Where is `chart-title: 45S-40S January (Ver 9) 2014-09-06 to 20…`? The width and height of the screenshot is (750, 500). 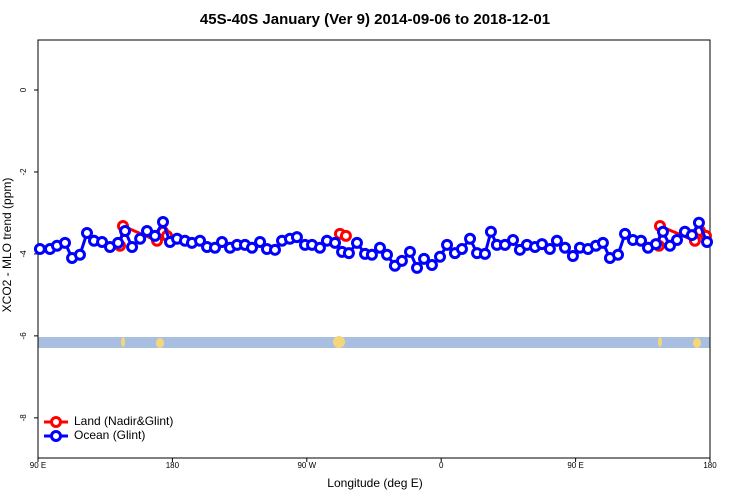
chart-title: 45S-40S January (Ver 9) 2014-09-06 to 20… is located at coordinates (375, 19).